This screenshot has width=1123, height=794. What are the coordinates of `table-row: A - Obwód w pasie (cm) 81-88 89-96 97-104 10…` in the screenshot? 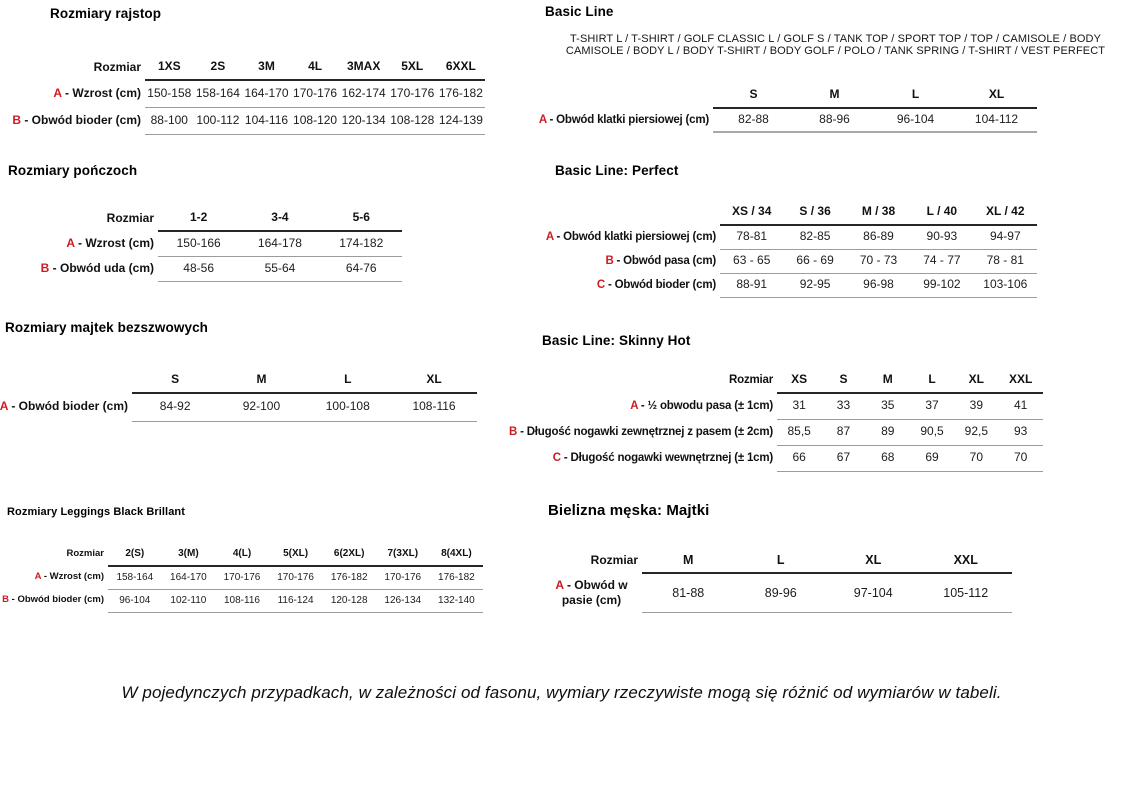 It's located at (777, 593).